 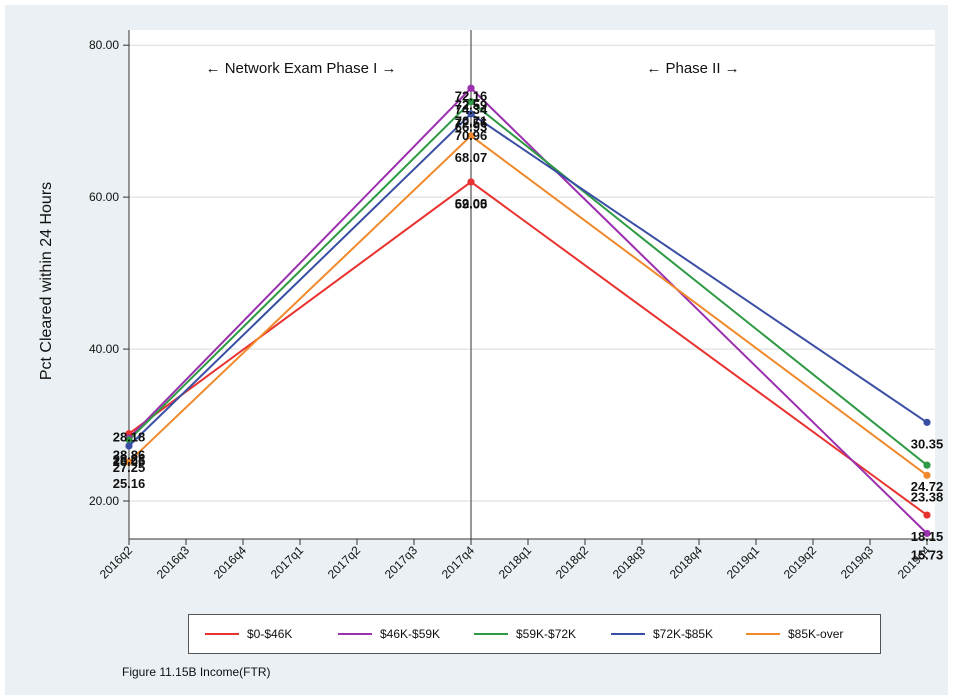 What do you see at coordinates (173, 562) in the screenshot?
I see `x-tick-label: 2016q3` at bounding box center [173, 562].